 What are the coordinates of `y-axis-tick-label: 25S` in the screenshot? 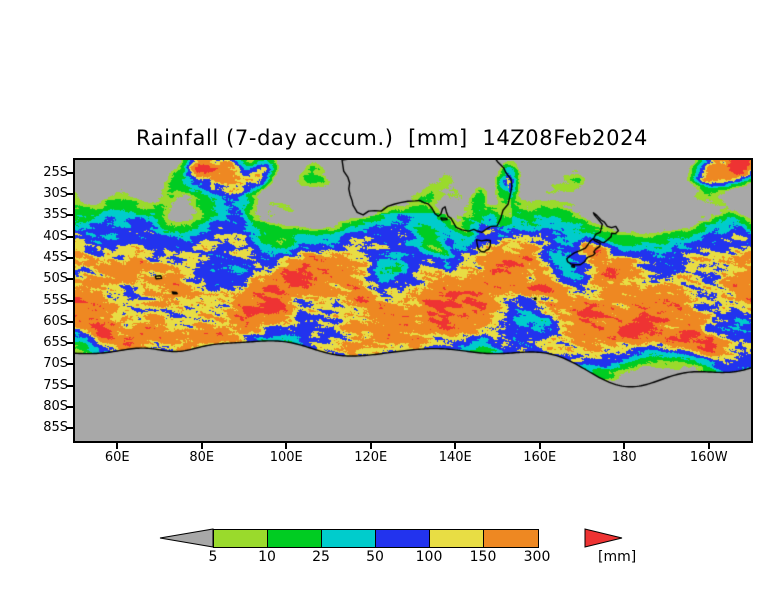 It's located at (55, 172).